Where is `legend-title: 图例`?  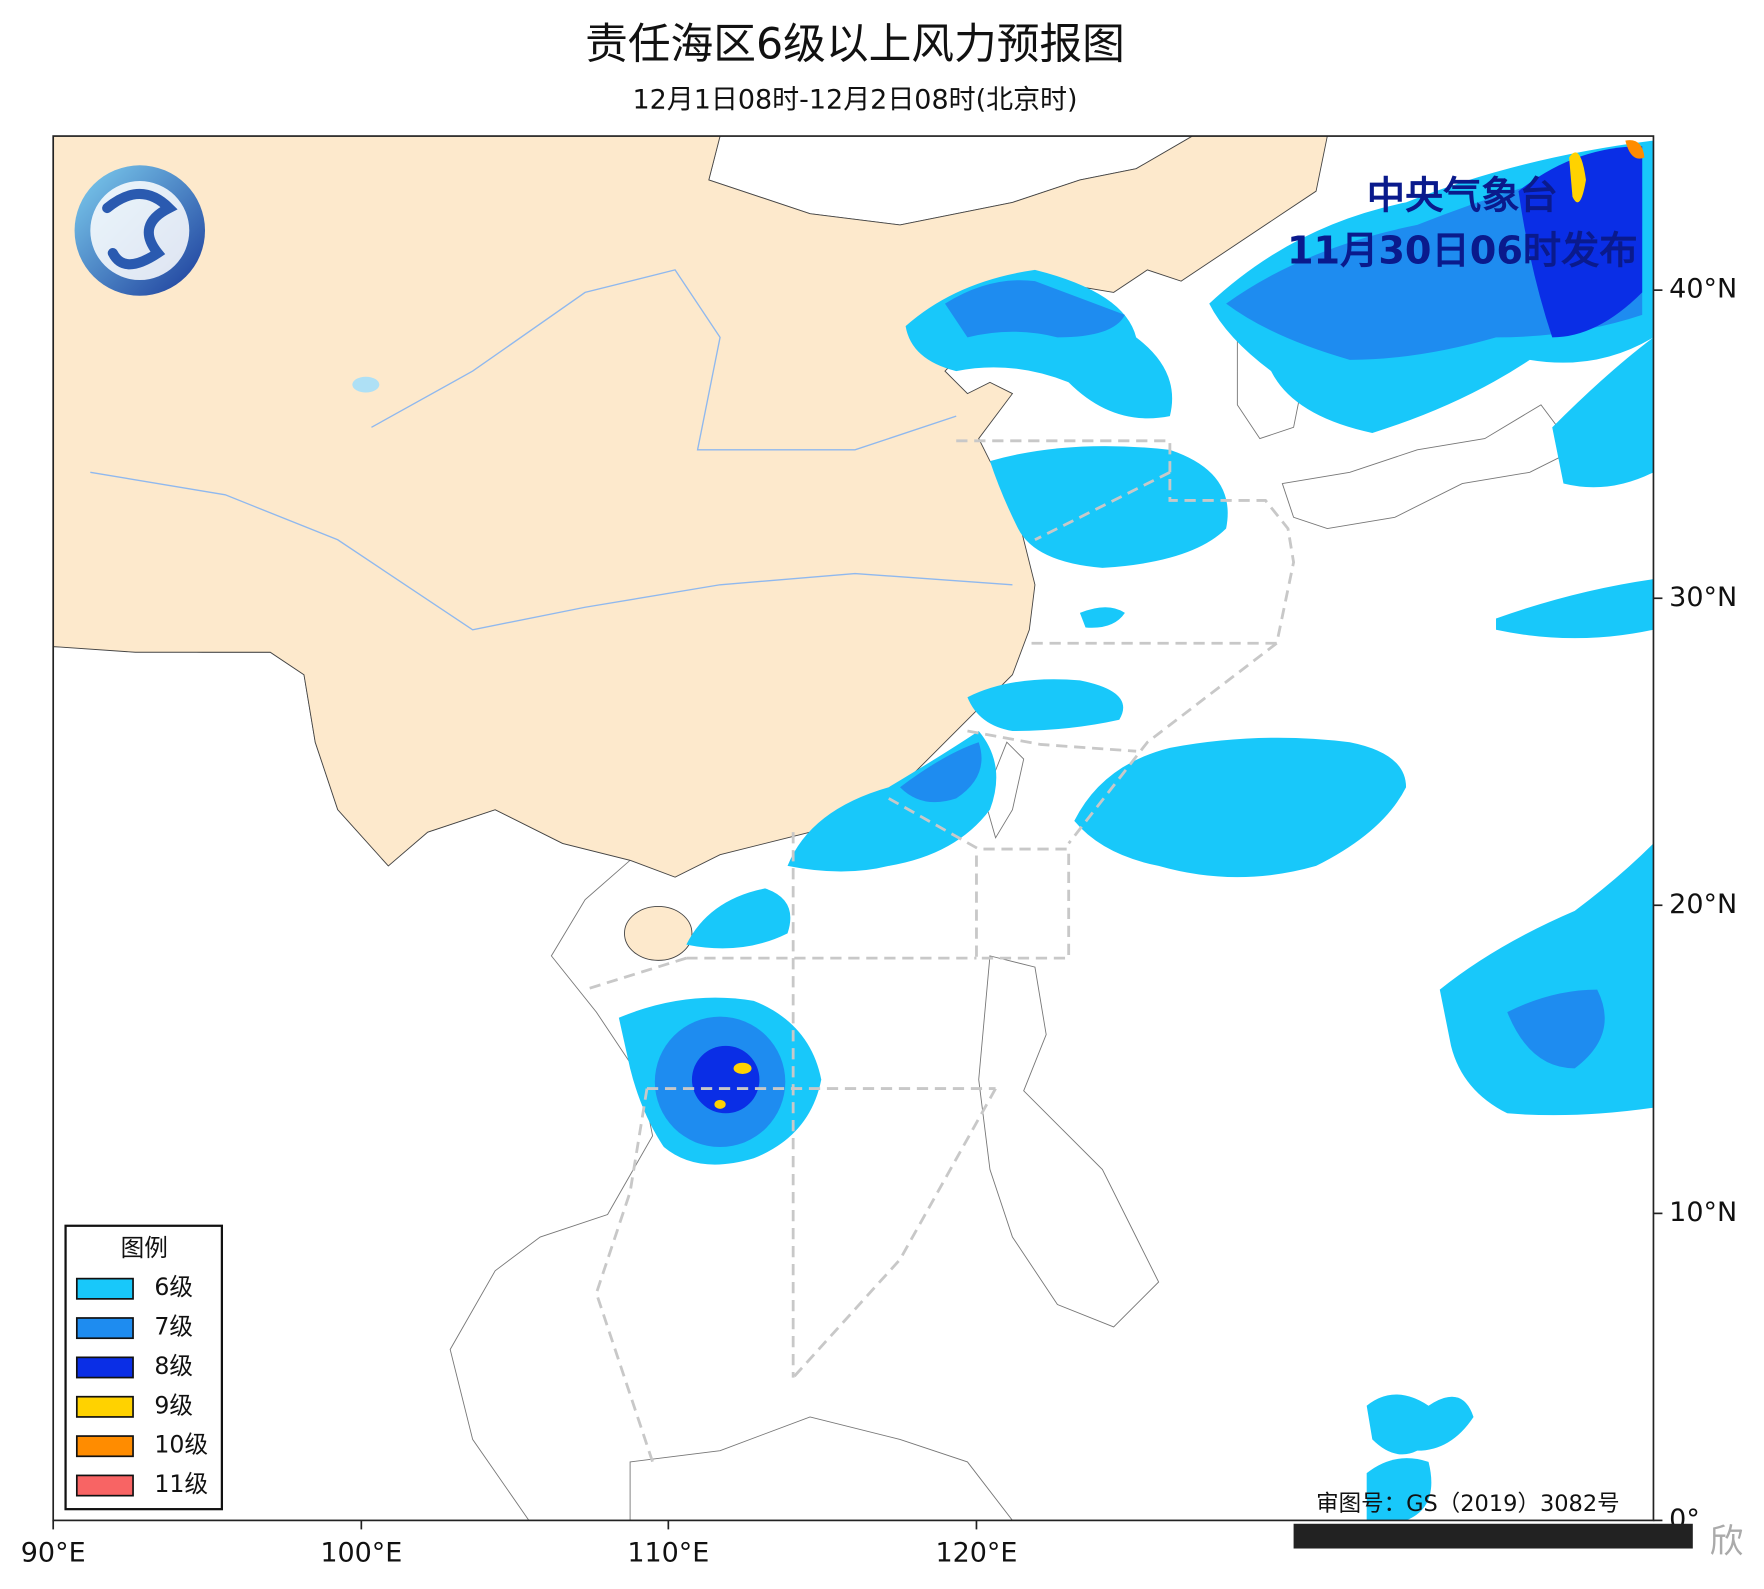
legend-title: 图例 is located at coordinates (144, 1248).